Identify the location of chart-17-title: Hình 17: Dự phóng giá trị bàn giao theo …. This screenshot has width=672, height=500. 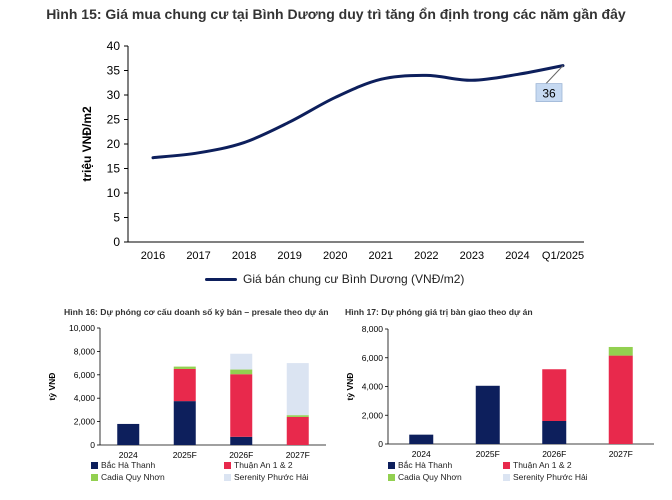
(439, 312).